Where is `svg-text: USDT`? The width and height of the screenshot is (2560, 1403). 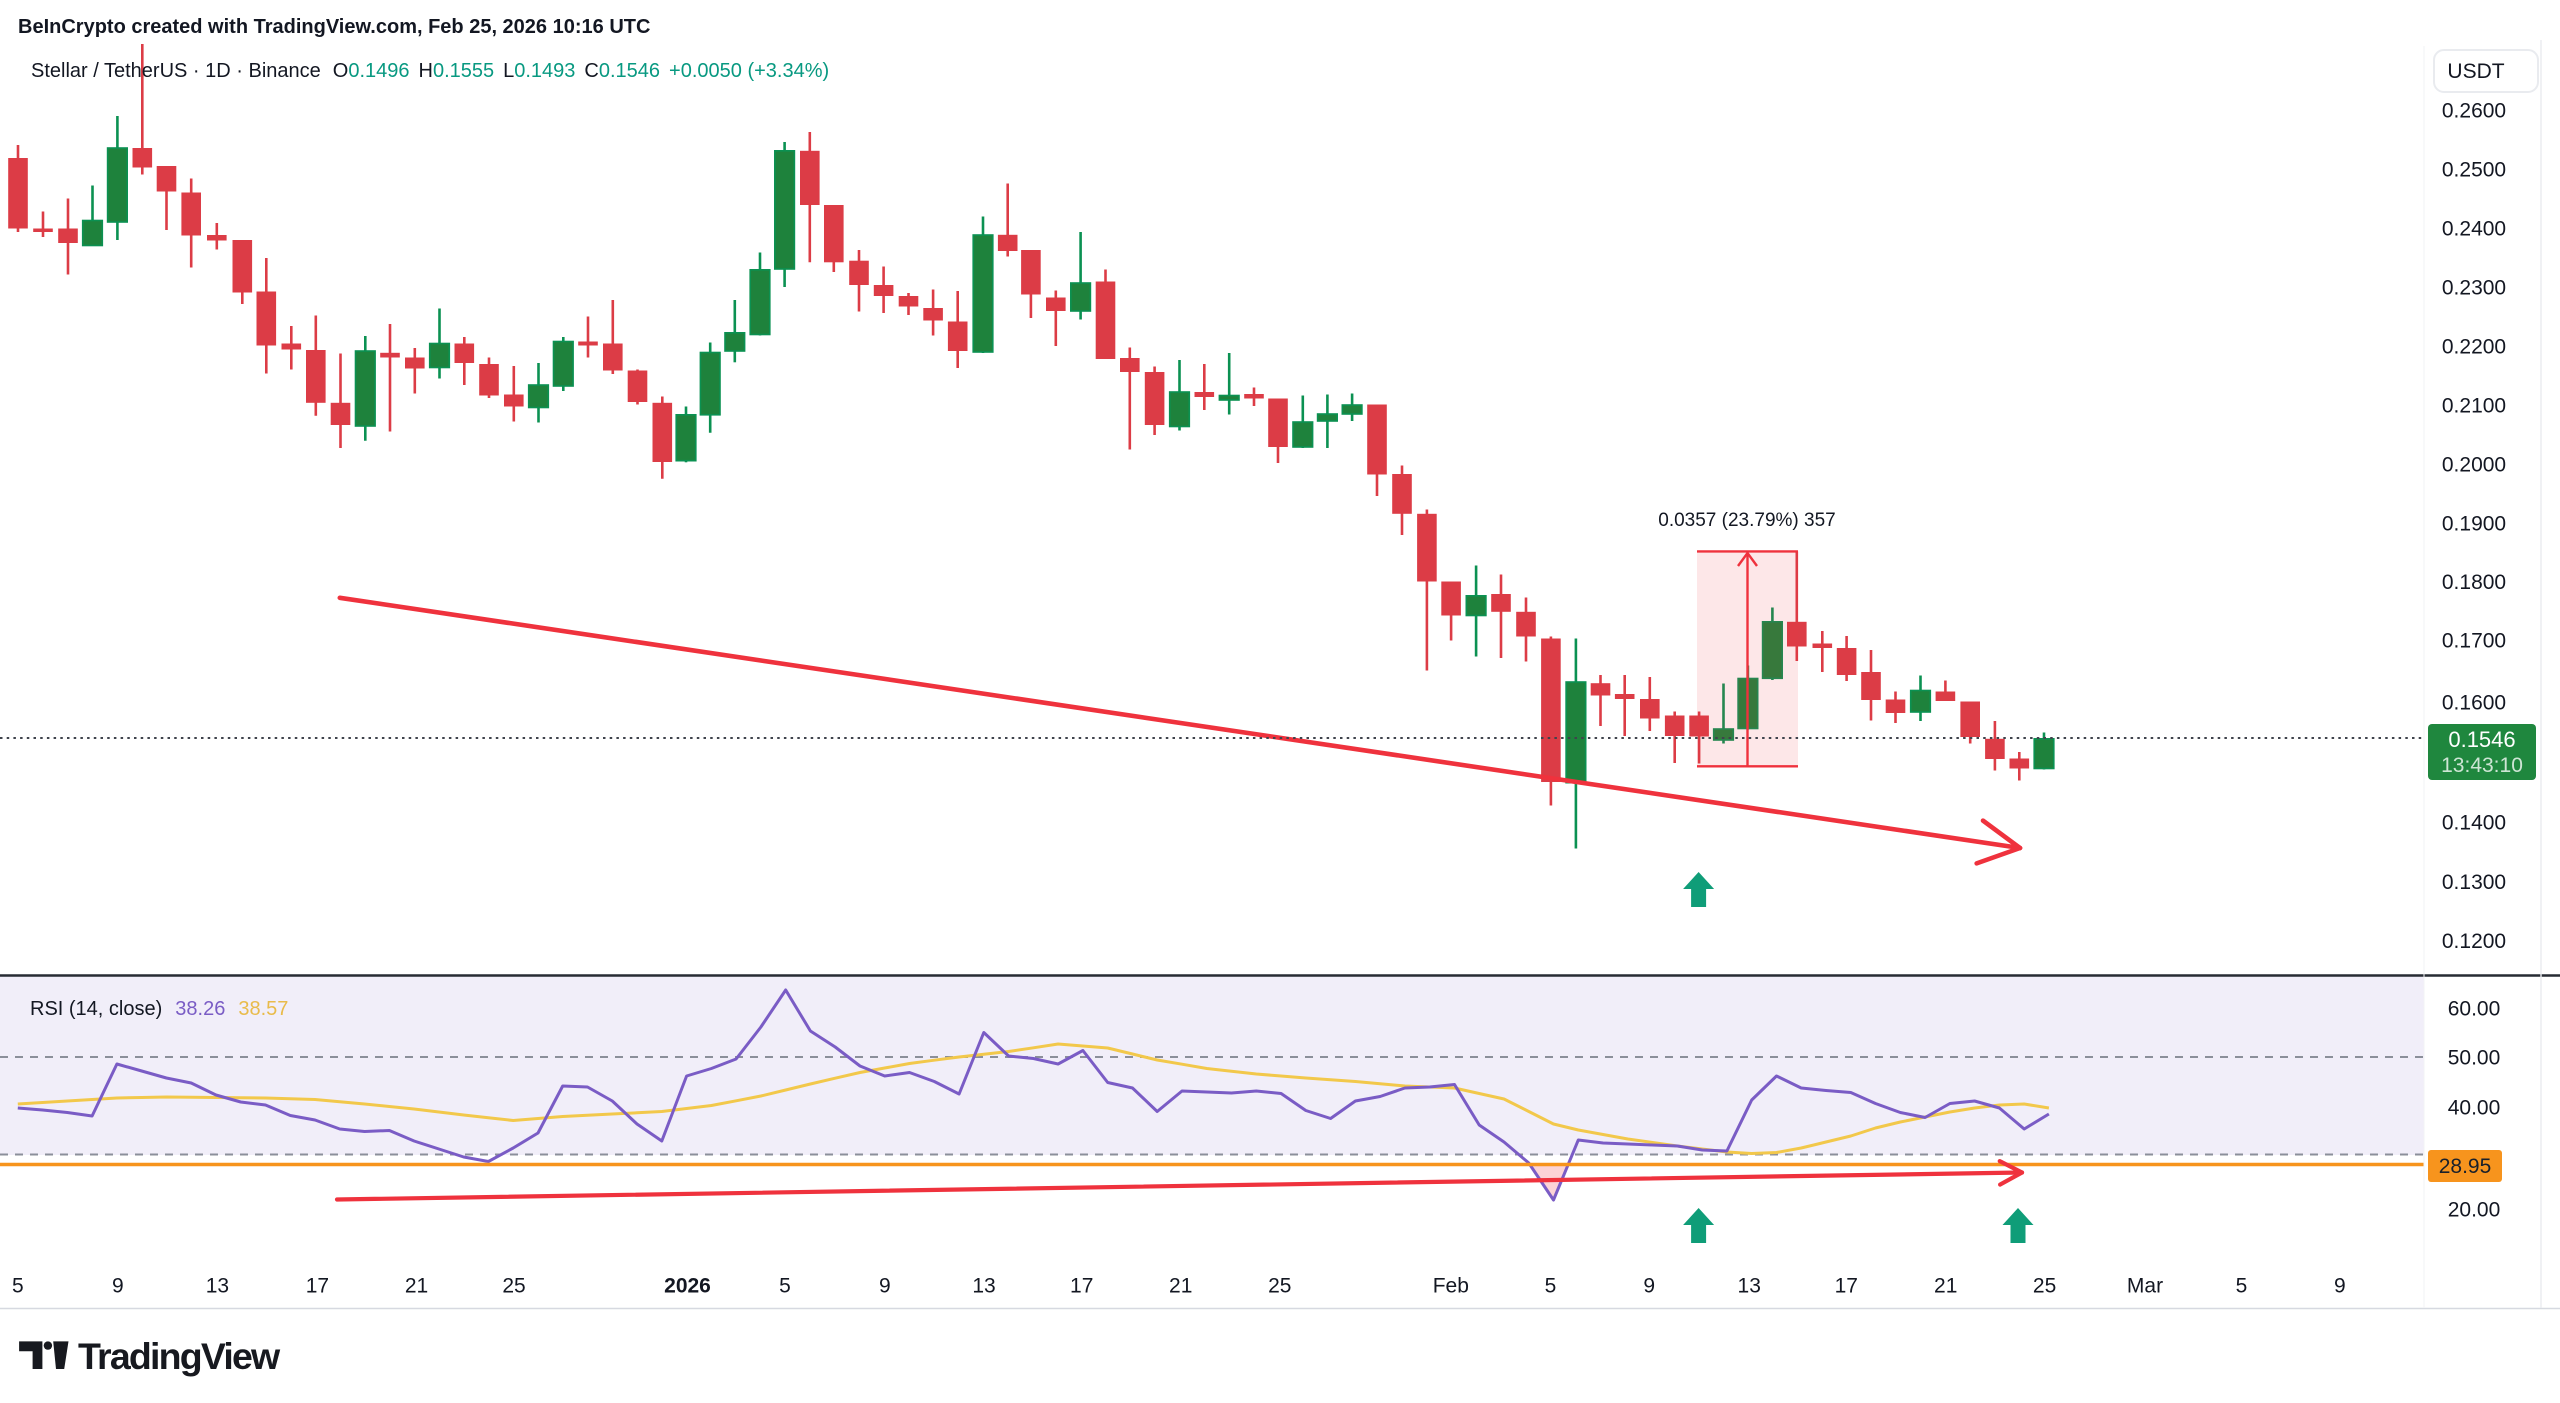 svg-text: USDT is located at coordinates (2475, 71).